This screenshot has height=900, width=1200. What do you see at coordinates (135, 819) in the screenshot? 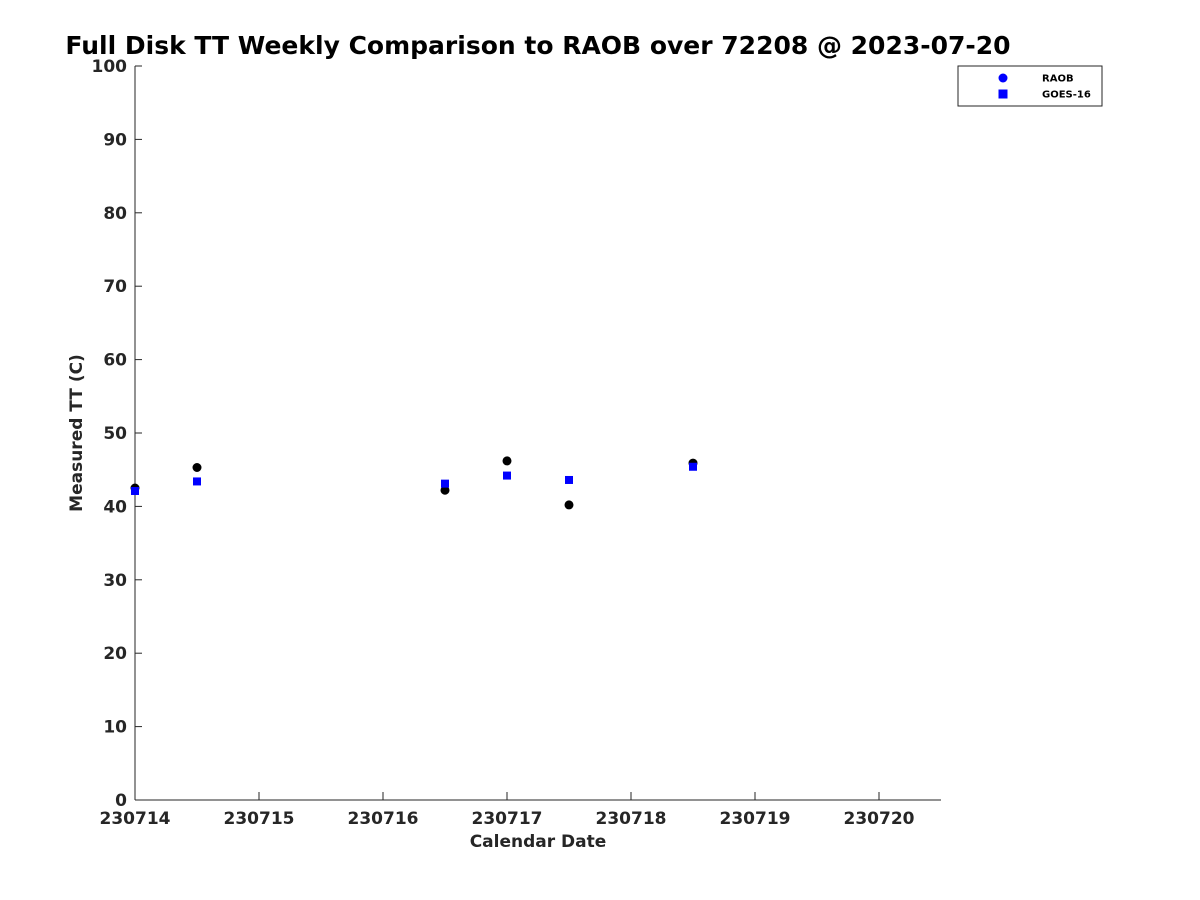
I see `x-tick-label: 230714` at bounding box center [135, 819].